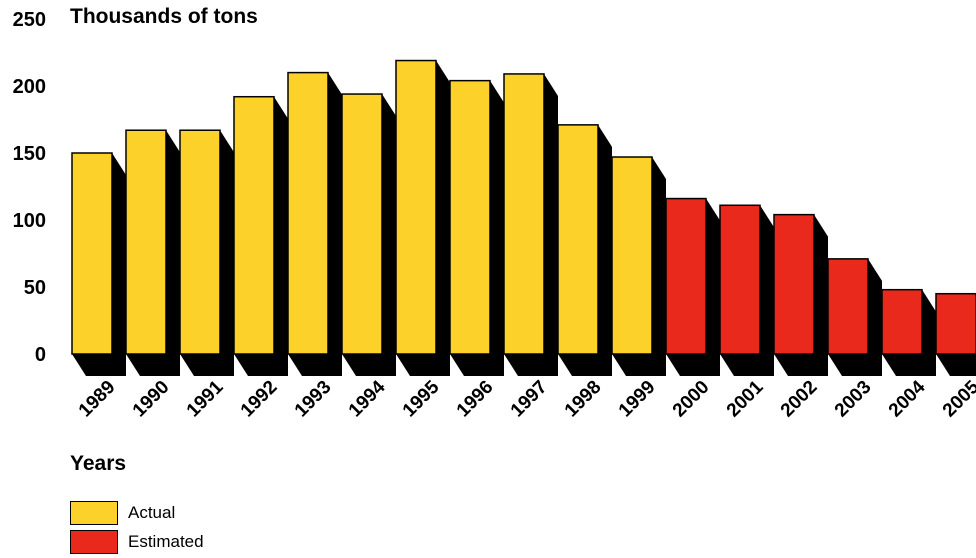 This screenshot has height=558, width=976. Describe the element at coordinates (35, 288) in the screenshot. I see `y-tick-label-50: 50` at that location.